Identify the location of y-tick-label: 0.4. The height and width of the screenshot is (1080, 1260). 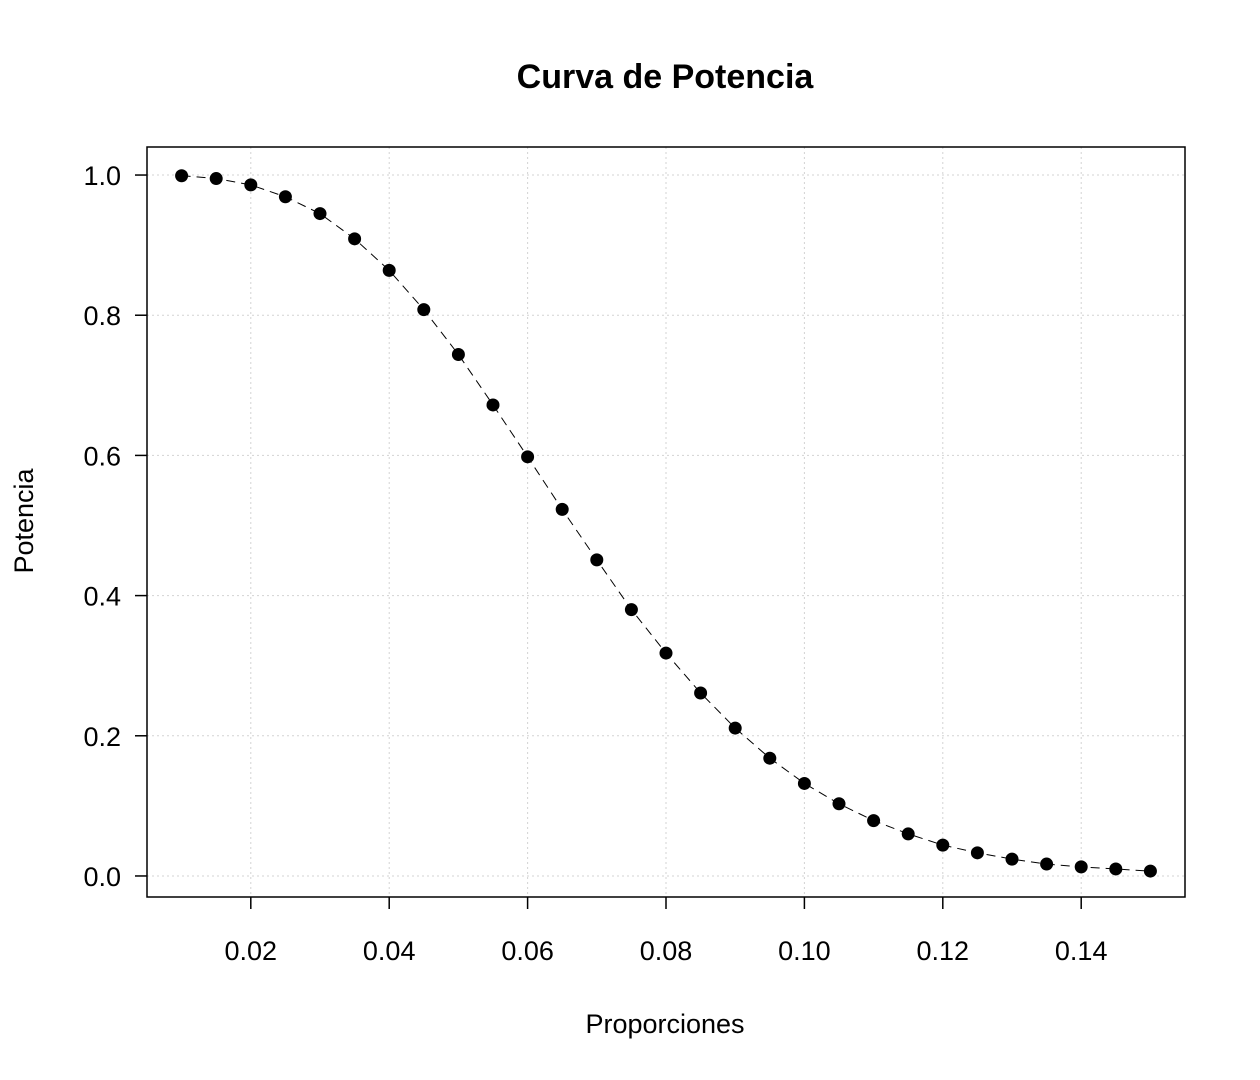
(102, 597).